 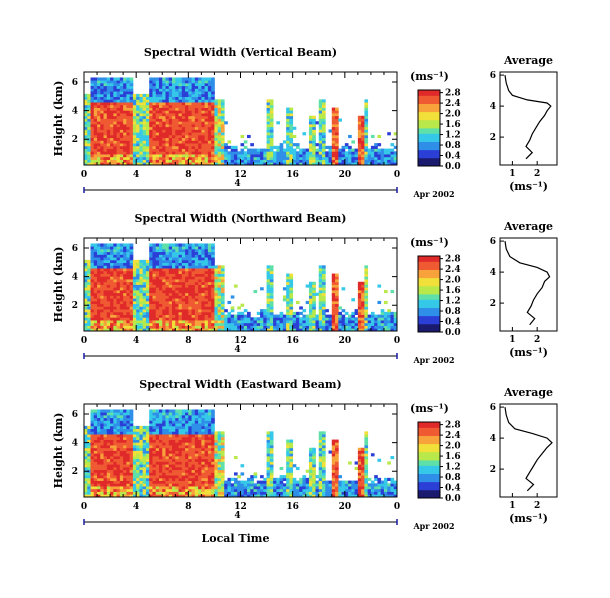 What do you see at coordinates (493, 273) in the screenshot?
I see `average-y-tick-label: 4` at bounding box center [493, 273].